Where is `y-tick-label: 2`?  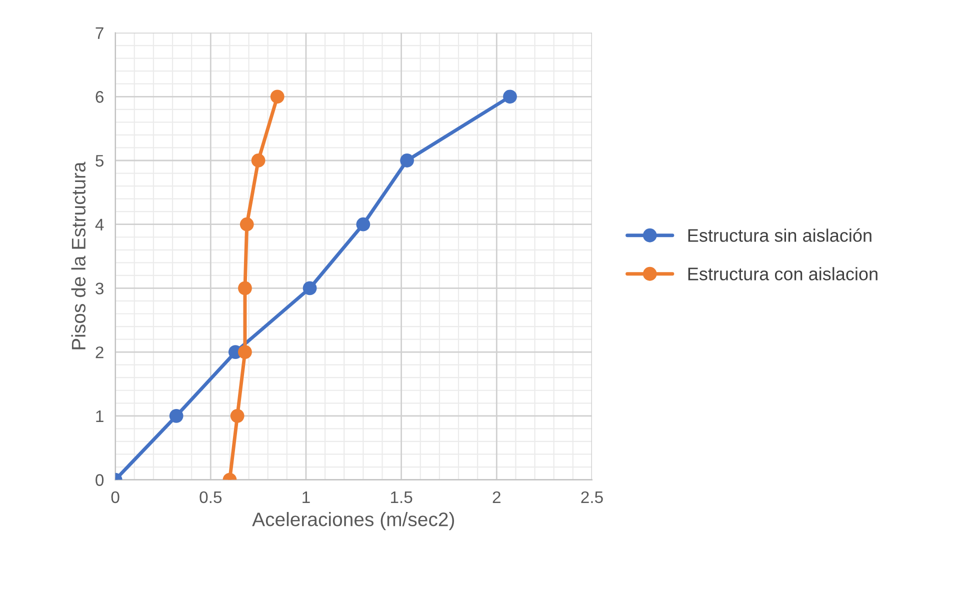
y-tick-label: 2 is located at coordinates (100, 352).